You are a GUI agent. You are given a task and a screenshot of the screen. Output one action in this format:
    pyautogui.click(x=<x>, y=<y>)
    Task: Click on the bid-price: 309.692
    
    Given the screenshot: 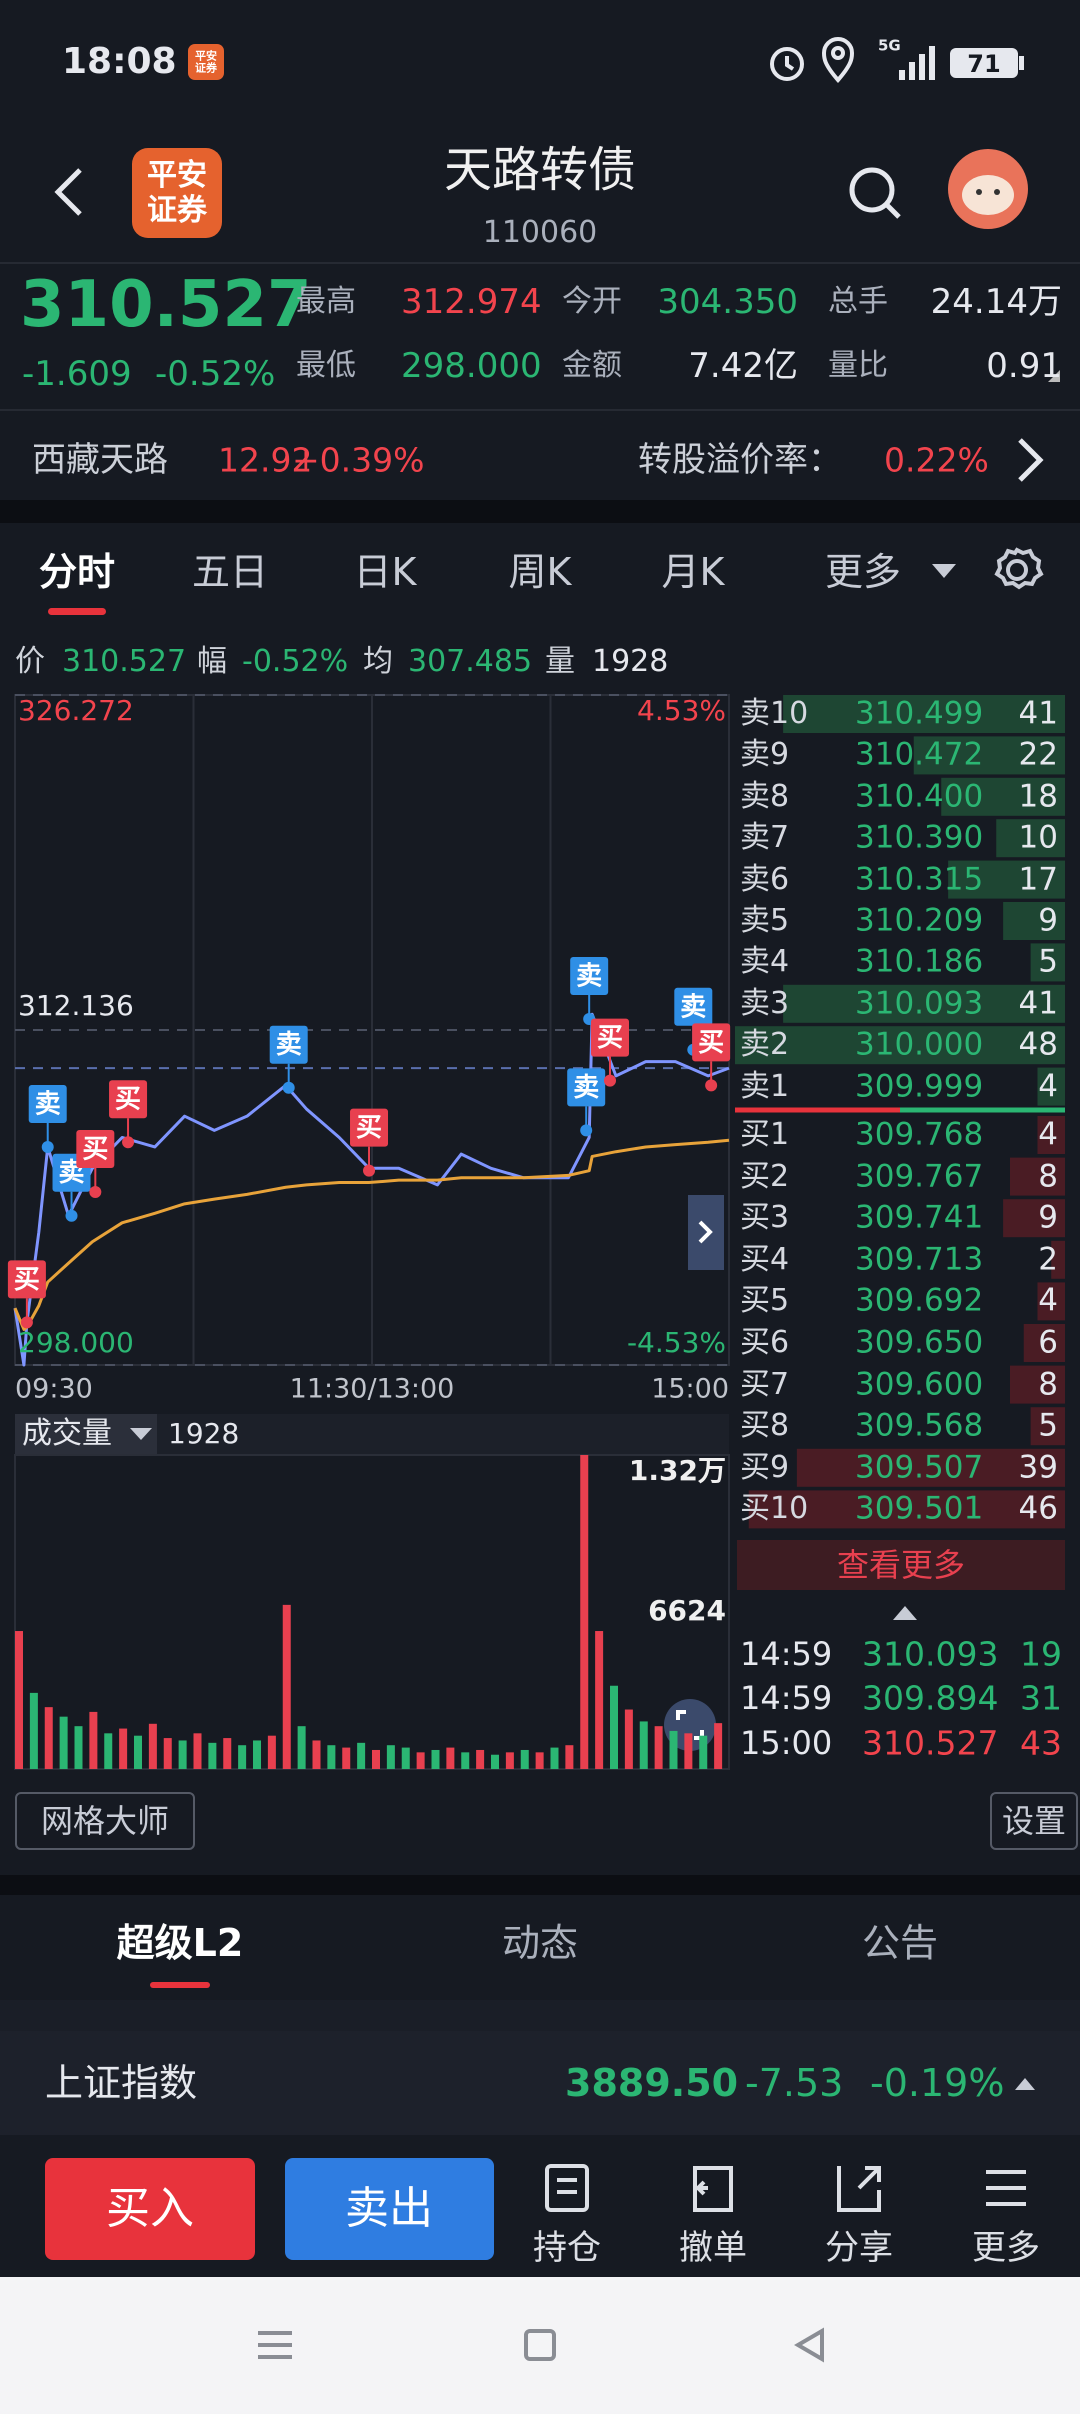 What is the action you would take?
    pyautogui.click(x=919, y=1300)
    